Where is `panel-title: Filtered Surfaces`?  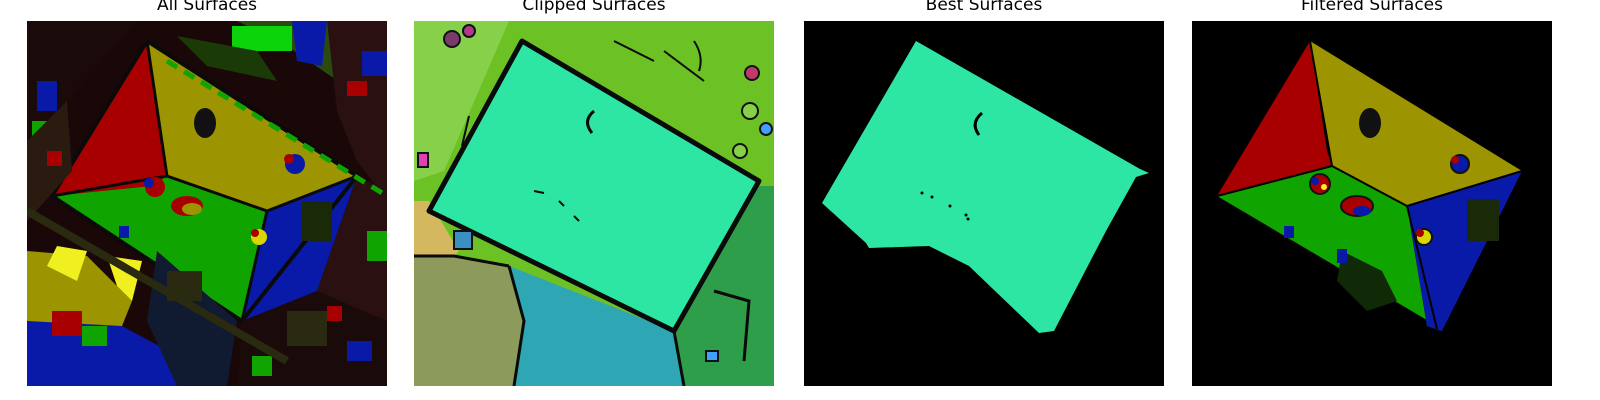 panel-title: Filtered Surfaces is located at coordinates (1371, 7).